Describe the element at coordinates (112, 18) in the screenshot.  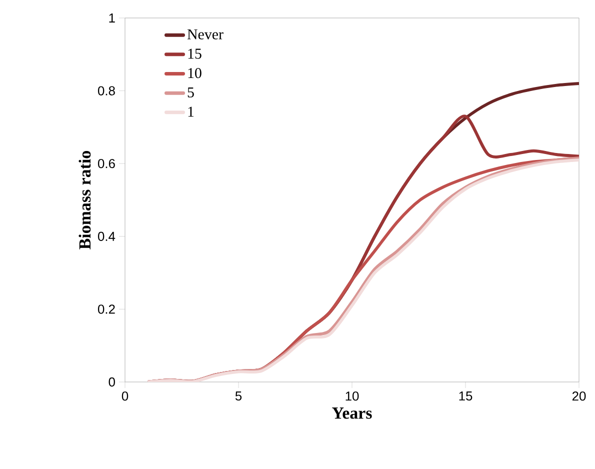
I see `y-tick-label: 1` at that location.